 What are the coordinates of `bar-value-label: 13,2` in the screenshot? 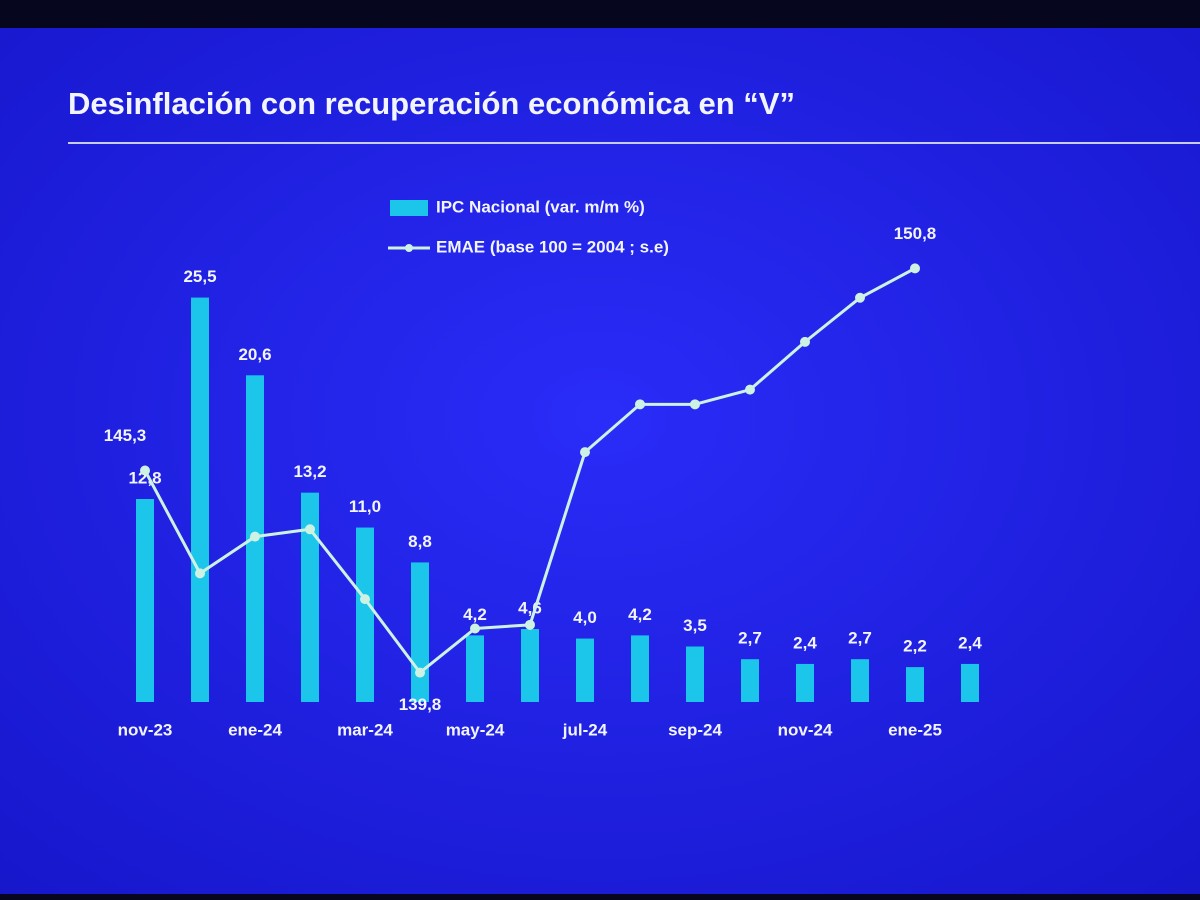 It's located at (309, 471).